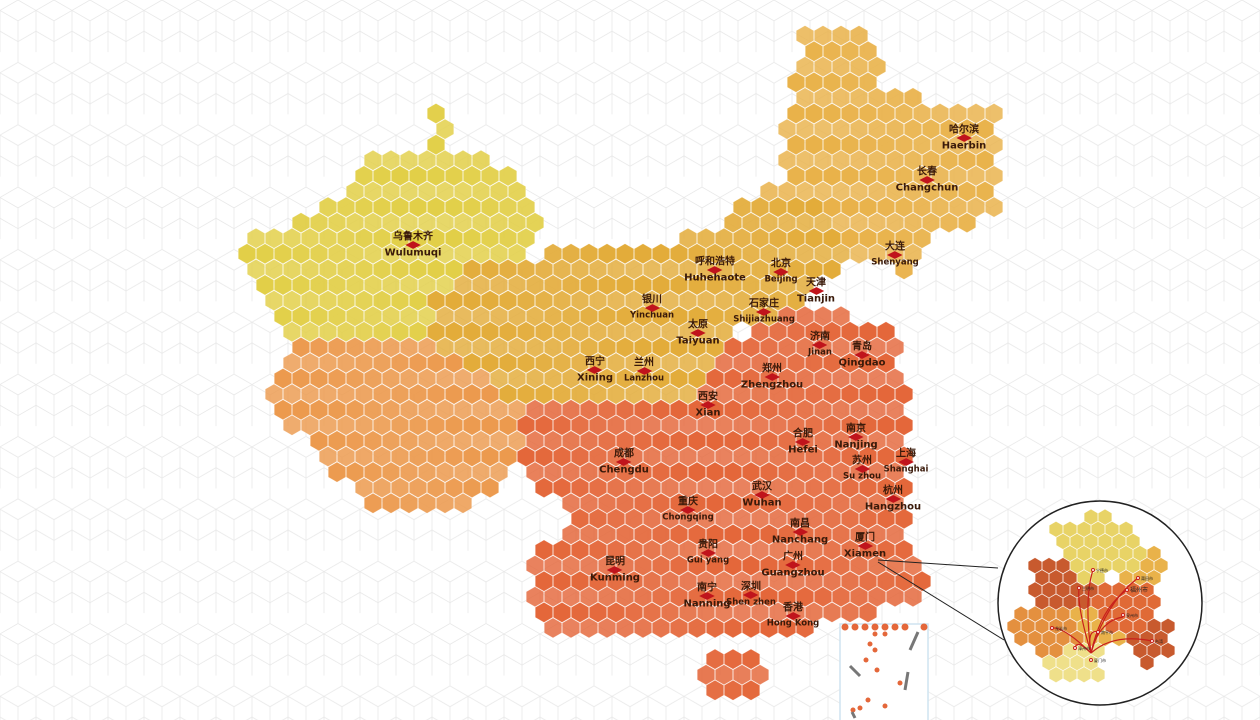  Describe the element at coordinates (780, 272) in the screenshot. I see `city-marker-beijing: 北京 Beijing` at that location.